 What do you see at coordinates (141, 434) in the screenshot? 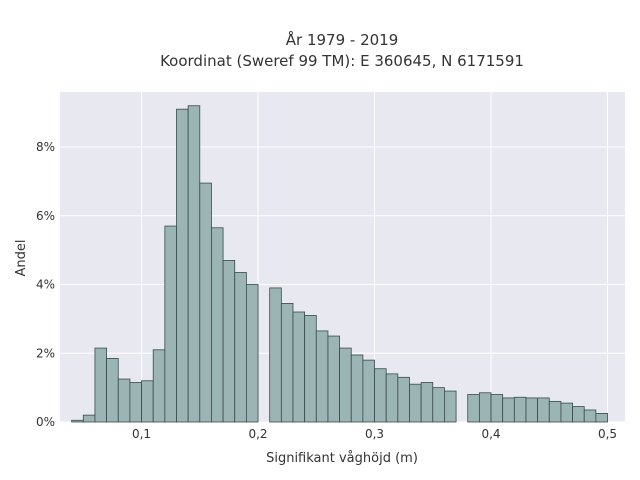
I see `x-tick-label: 0,1` at bounding box center [141, 434].